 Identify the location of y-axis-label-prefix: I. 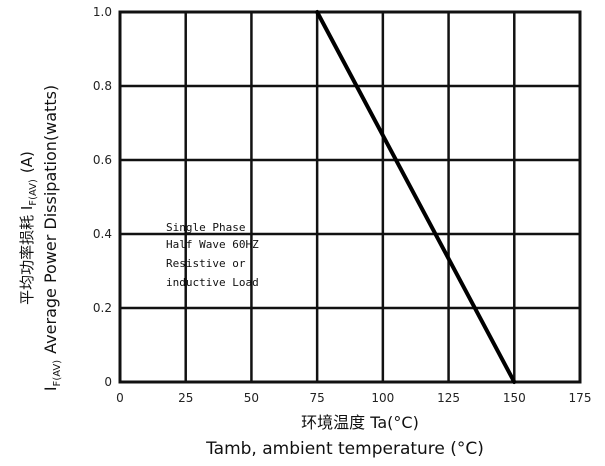
(50, 388).